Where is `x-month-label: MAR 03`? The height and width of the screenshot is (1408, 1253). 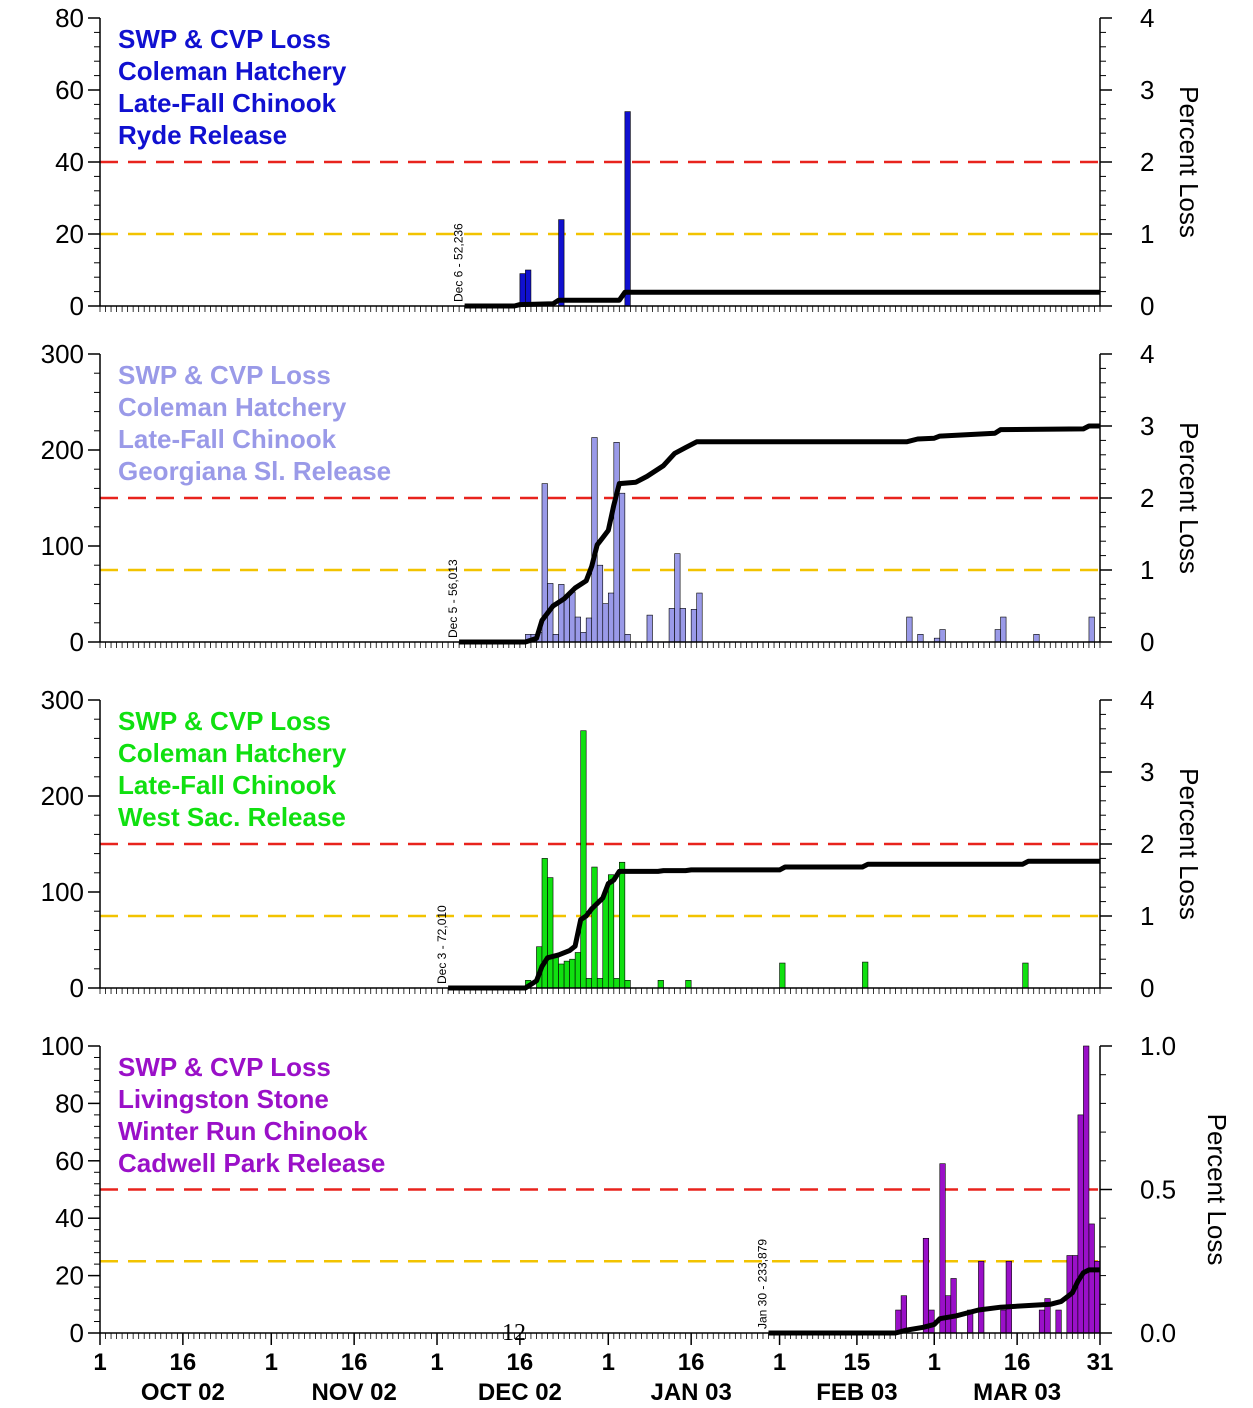 x-month-label: MAR 03 is located at coordinates (1017, 1392).